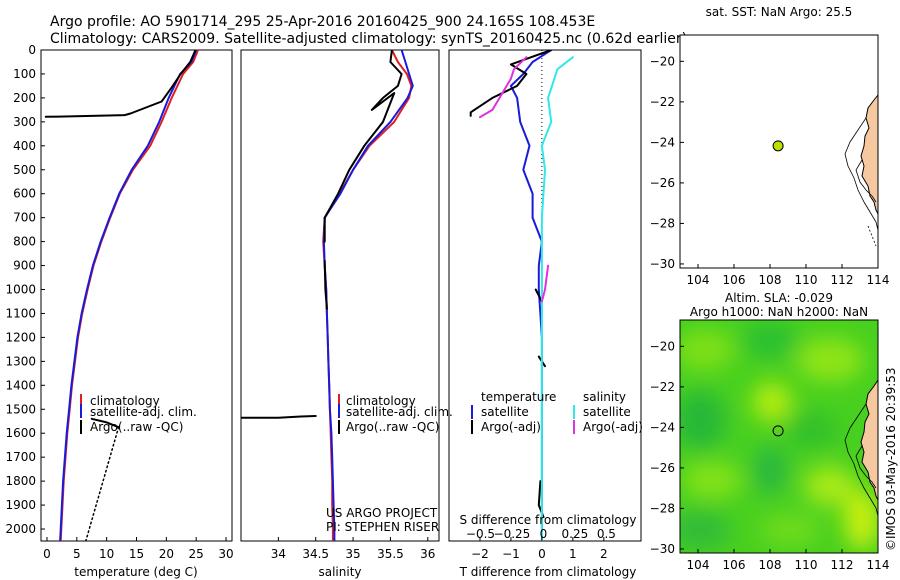 The image size is (900, 580). Describe the element at coordinates (24, 122) in the screenshot. I see `axis-tick-label: 300` at that location.